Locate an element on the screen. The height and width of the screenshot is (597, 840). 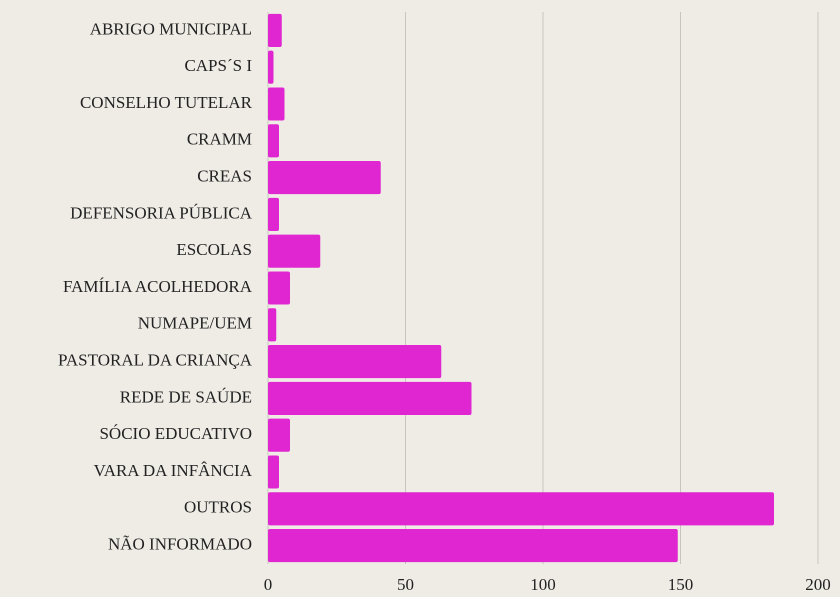
y-tick-label: NUMAPE/UEM is located at coordinates (195, 323).